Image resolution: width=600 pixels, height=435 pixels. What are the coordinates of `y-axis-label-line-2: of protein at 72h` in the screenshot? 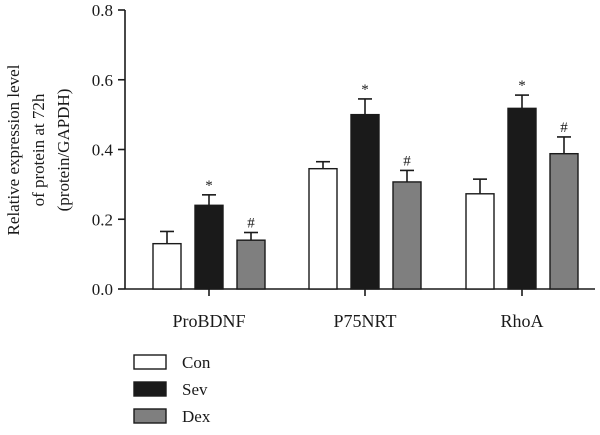 It's located at (38, 149).